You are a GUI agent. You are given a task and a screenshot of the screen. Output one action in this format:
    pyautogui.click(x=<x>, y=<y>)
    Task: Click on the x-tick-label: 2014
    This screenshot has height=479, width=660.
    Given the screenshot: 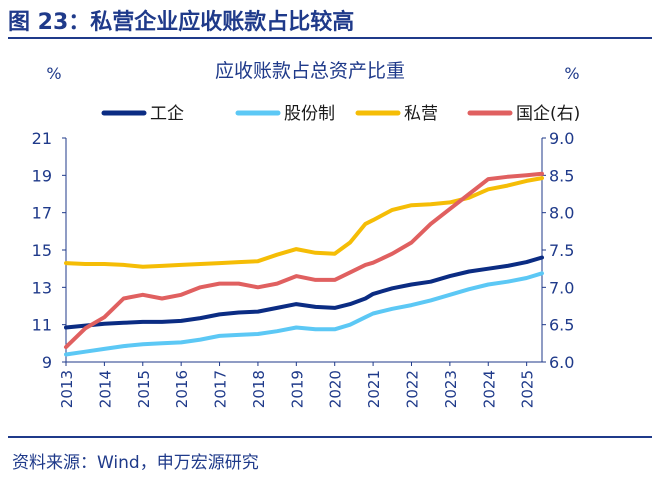 What is the action you would take?
    pyautogui.click(x=105, y=389)
    